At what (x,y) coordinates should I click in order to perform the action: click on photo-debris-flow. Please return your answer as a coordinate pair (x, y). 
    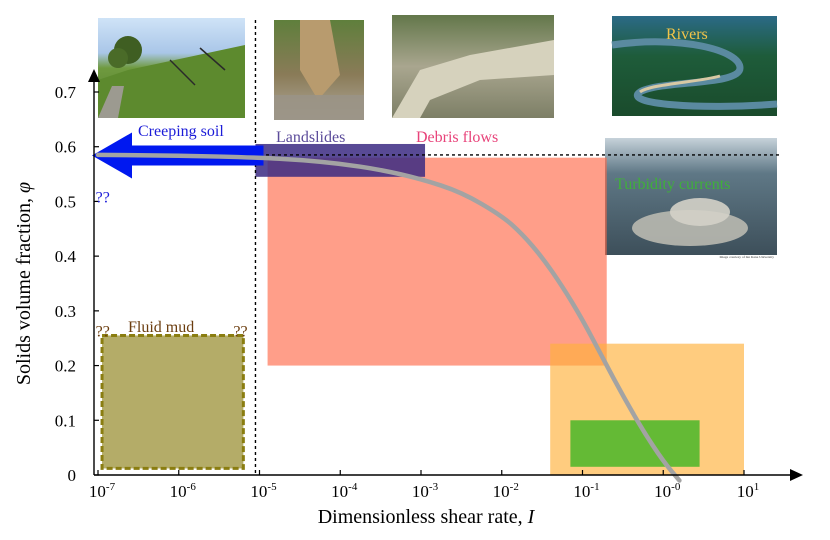
    Looking at the image, I should click on (473, 66).